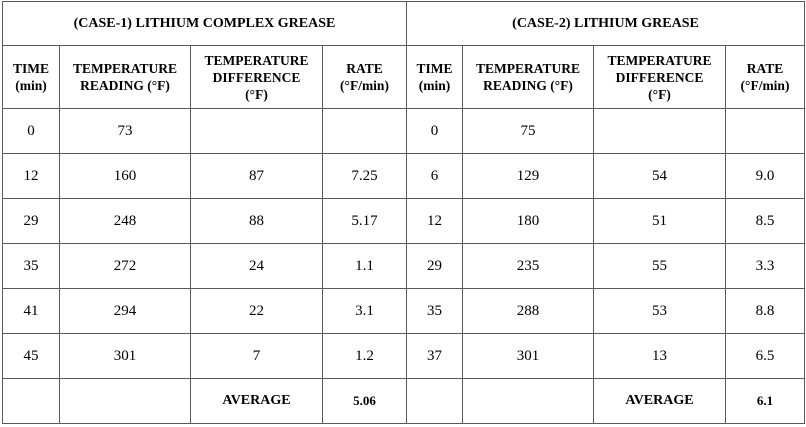 The height and width of the screenshot is (427, 806). I want to click on case2-rate-cell: 9.0, so click(765, 176).